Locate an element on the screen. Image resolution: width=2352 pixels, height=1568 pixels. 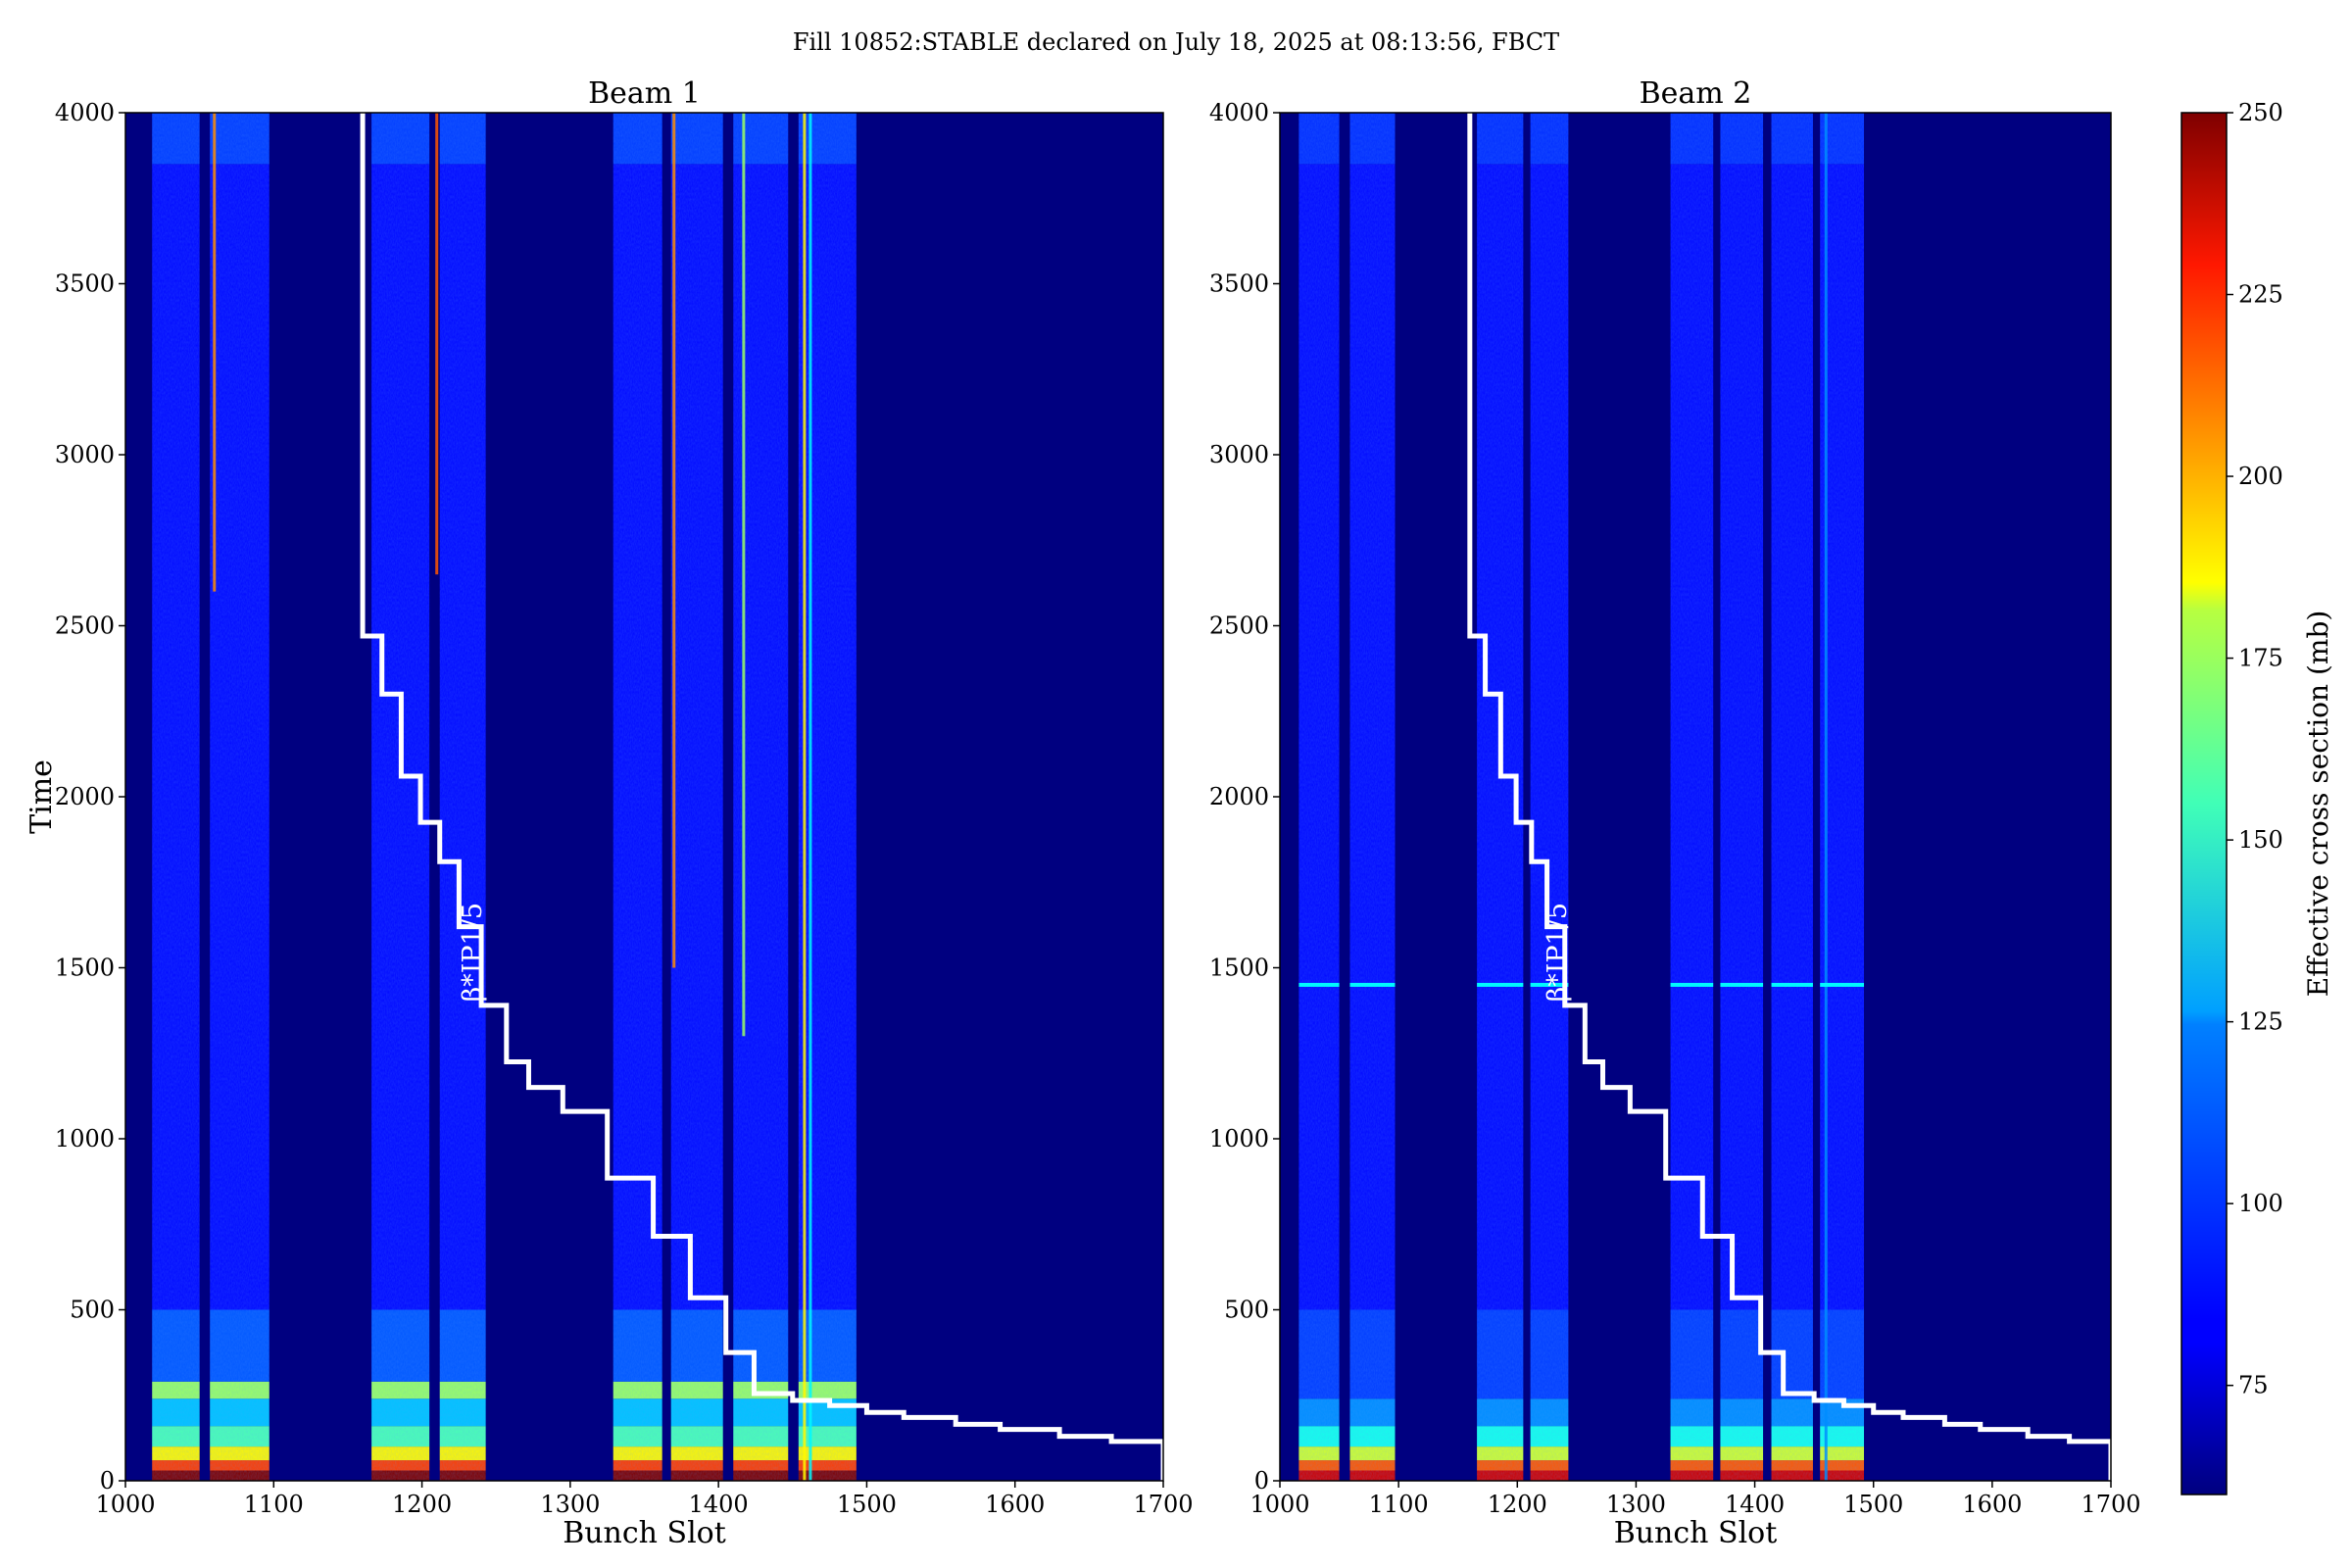
colorbar-tick-label: 125 is located at coordinates (2260, 1022).